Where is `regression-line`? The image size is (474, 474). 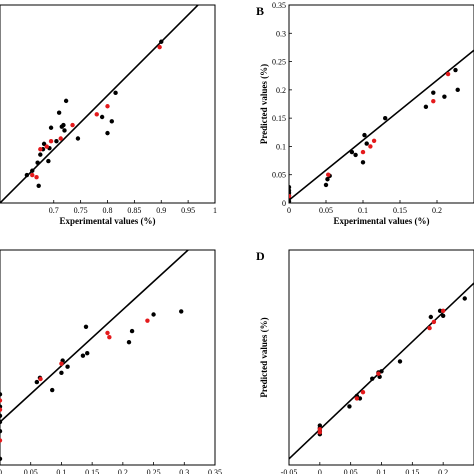 regression-line is located at coordinates (381, 125).